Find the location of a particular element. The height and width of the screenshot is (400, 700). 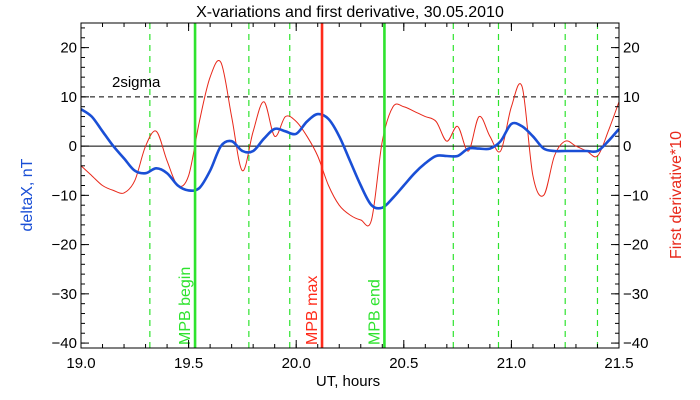

y-tick-label-left-1: 10 is located at coordinates (68, 97).